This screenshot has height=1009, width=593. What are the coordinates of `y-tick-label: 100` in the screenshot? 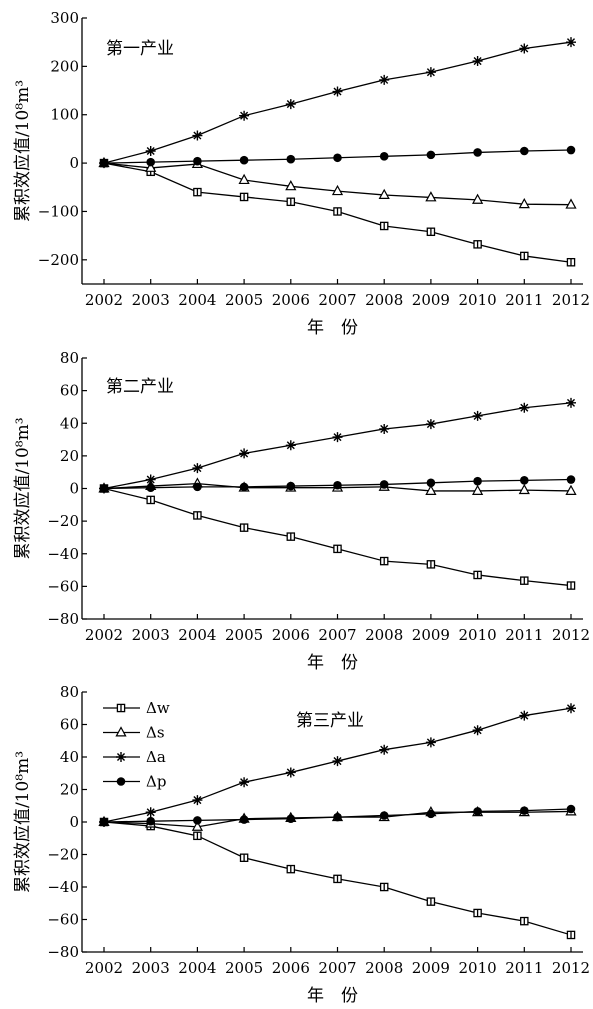 It's located at (64, 115).